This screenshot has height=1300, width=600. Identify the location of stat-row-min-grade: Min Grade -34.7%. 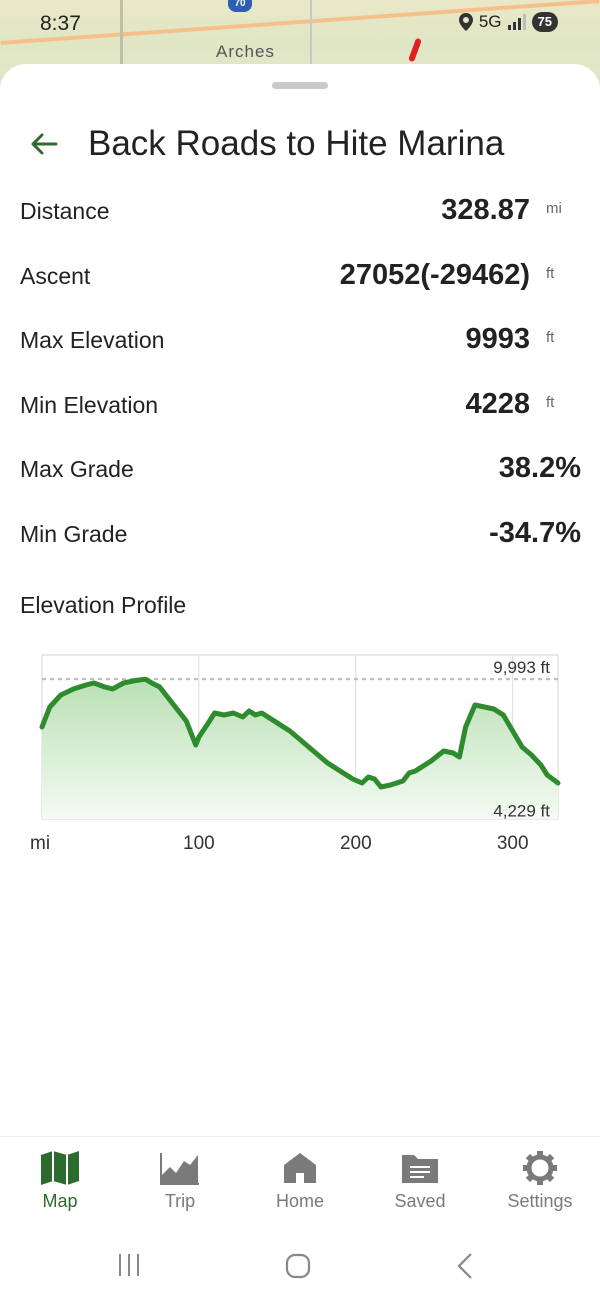
(300, 535).